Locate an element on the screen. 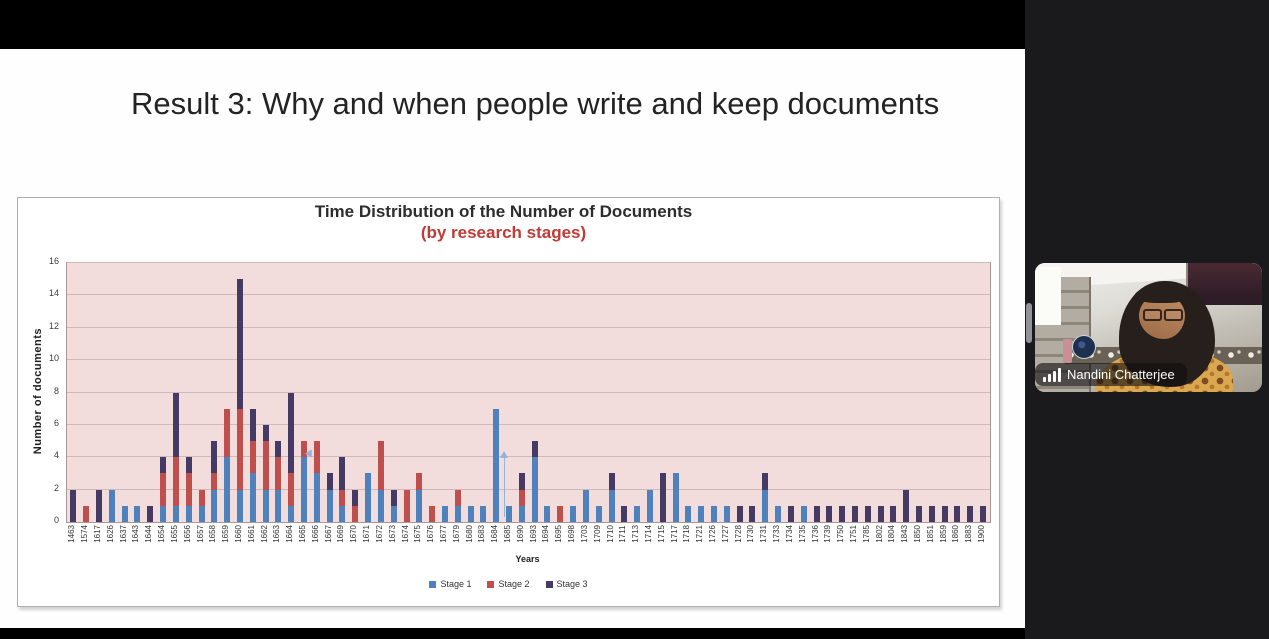 The width and height of the screenshot is (1269, 639). participant-video: Nandini Chatterjee is located at coordinates (1148, 327).